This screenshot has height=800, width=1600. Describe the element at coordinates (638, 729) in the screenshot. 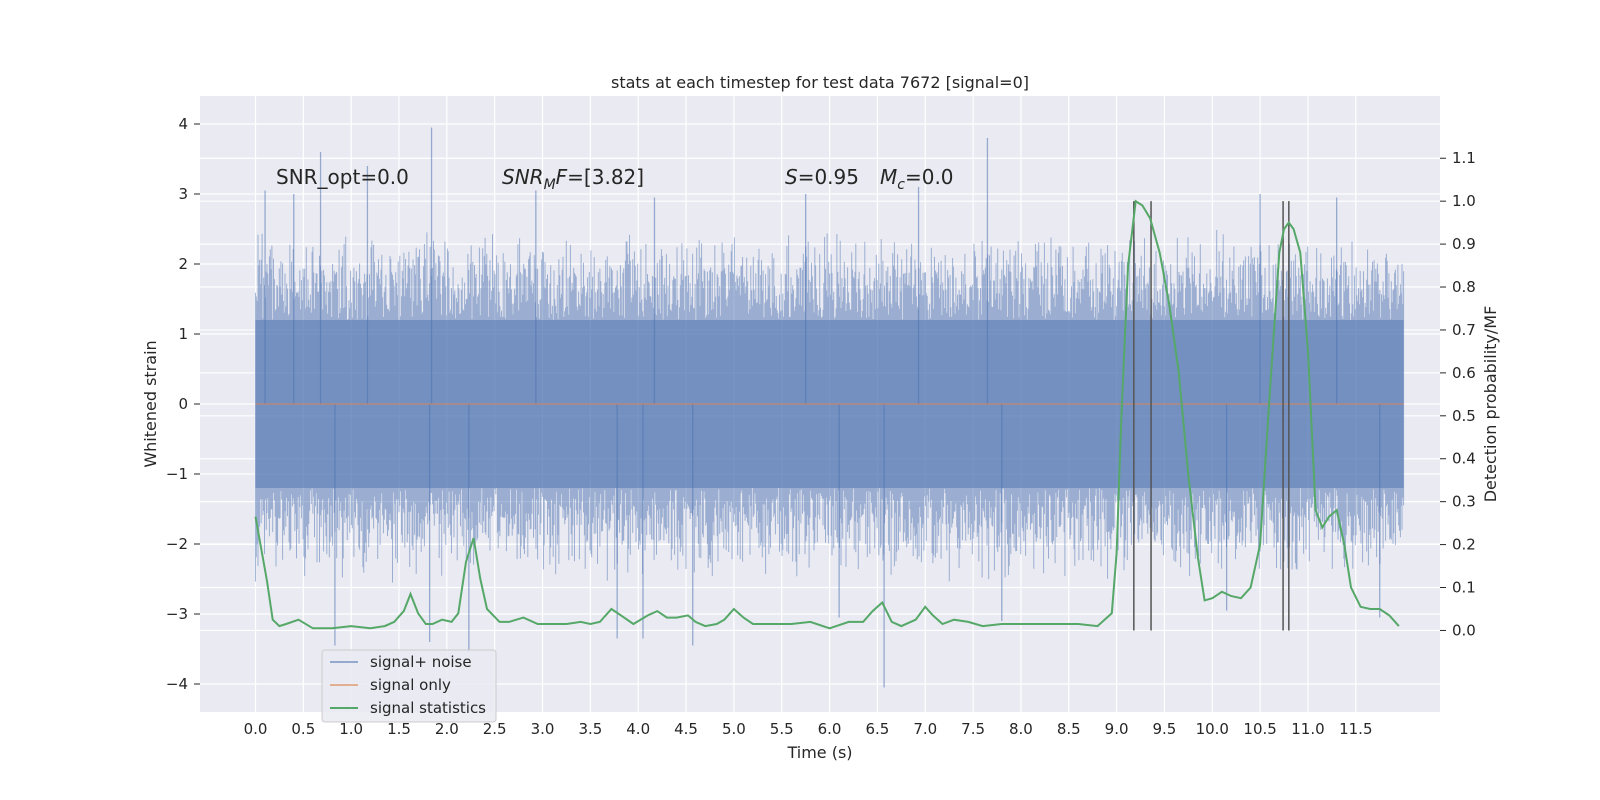

I see `x-tick-label: 4.0` at that location.